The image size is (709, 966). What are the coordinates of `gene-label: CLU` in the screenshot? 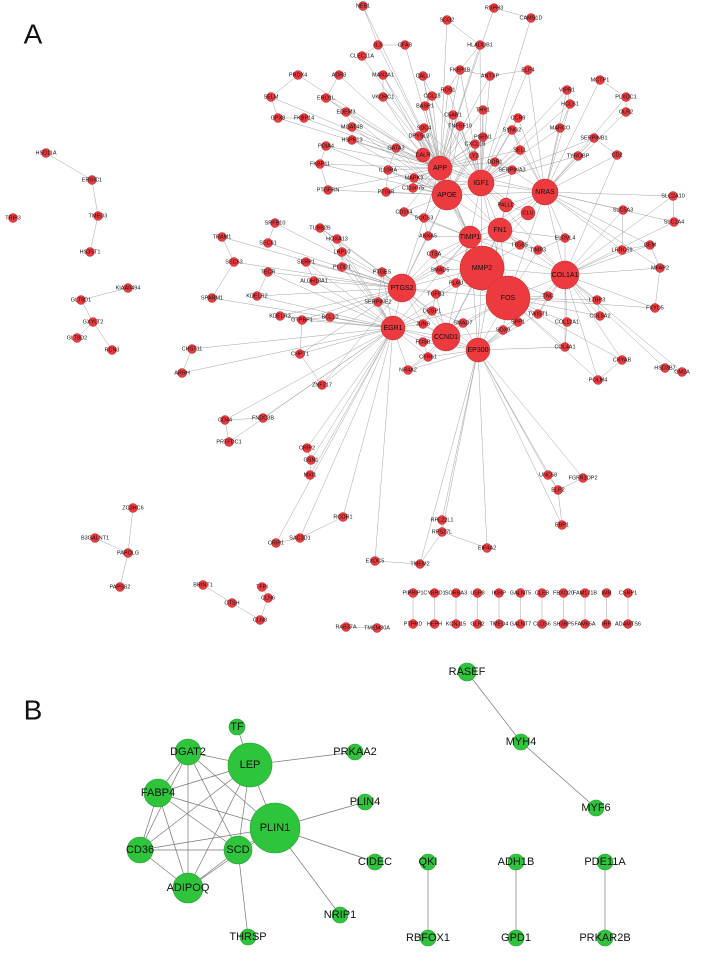 It's located at (527, 213).